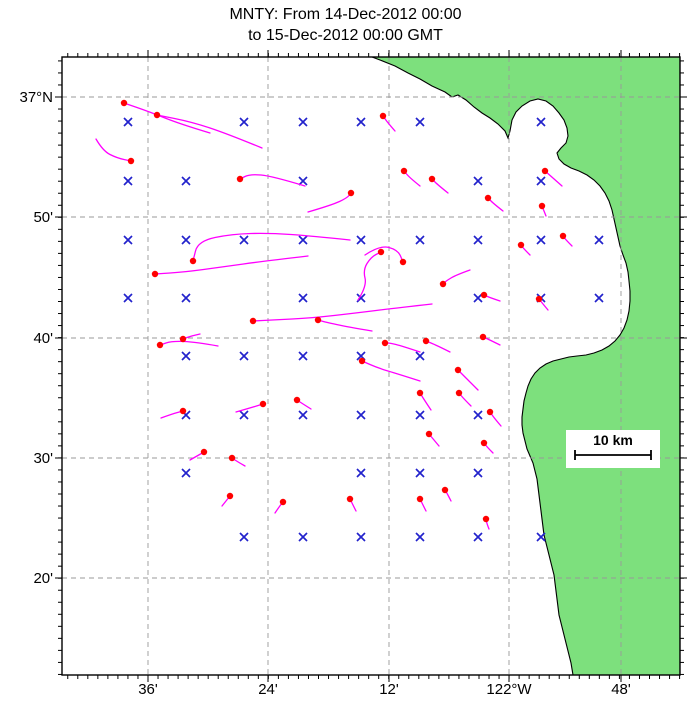 This screenshot has height=710, width=691. Describe the element at coordinates (36, 97) in the screenshot. I see `y-axis-label: 37°N` at that location.